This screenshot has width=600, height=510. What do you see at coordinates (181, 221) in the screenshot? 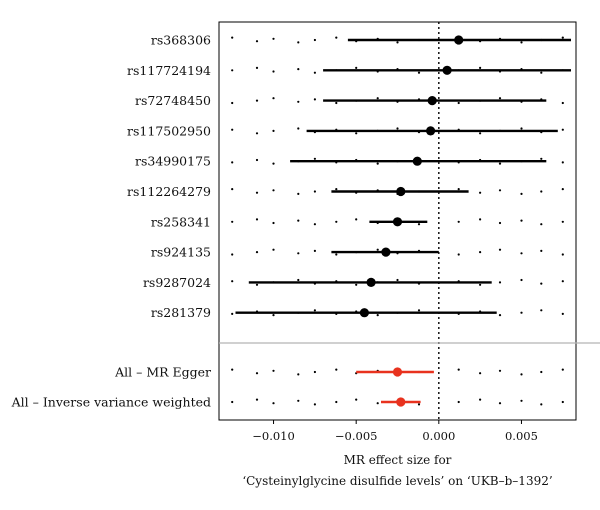
I see `snp-label: rs258341` at bounding box center [181, 221].